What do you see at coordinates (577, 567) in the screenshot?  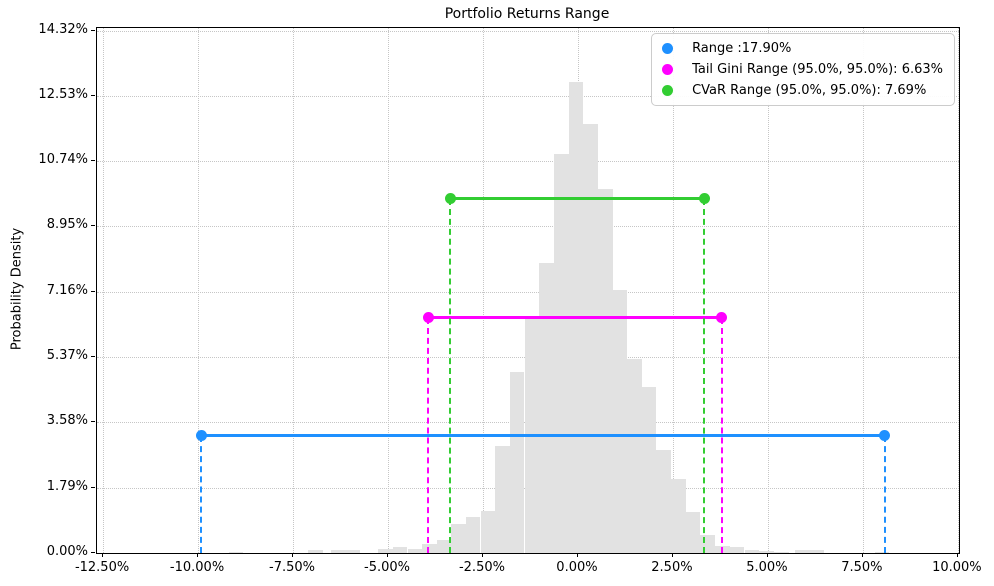 I see `x-tick-label: 0.00%` at bounding box center [577, 567].